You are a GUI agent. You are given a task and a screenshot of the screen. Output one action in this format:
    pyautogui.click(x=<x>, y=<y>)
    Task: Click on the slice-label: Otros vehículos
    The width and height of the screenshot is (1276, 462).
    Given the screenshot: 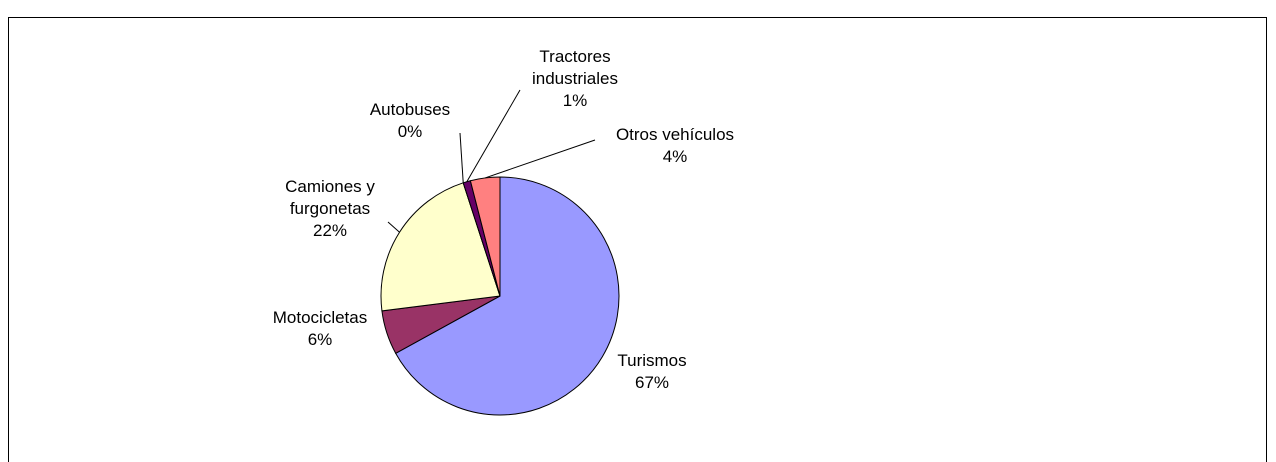 What is the action you would take?
    pyautogui.click(x=675, y=134)
    